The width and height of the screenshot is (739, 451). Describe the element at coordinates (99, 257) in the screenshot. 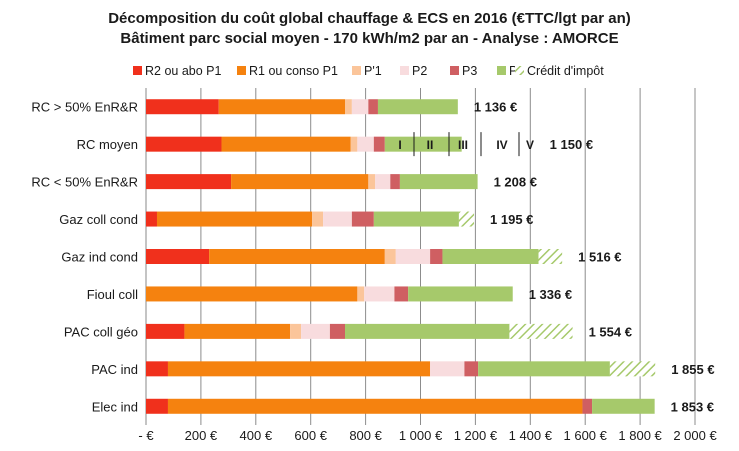

I see `category-label: Gaz ind cond` at that location.